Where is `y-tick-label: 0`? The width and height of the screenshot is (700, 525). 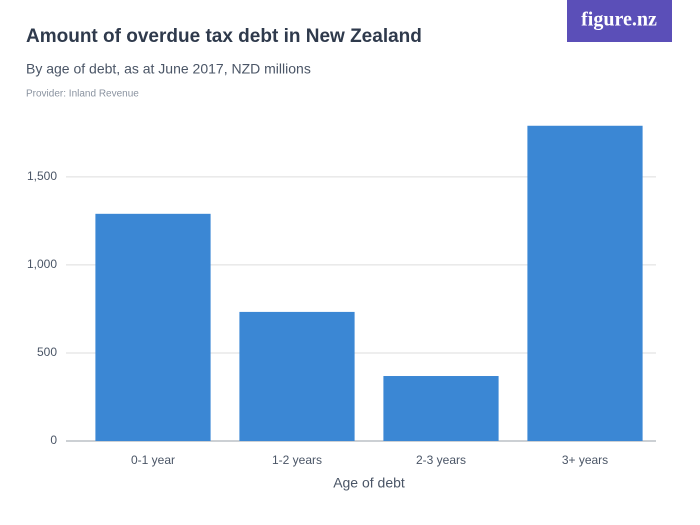 y-tick-label: 0 is located at coordinates (53, 440).